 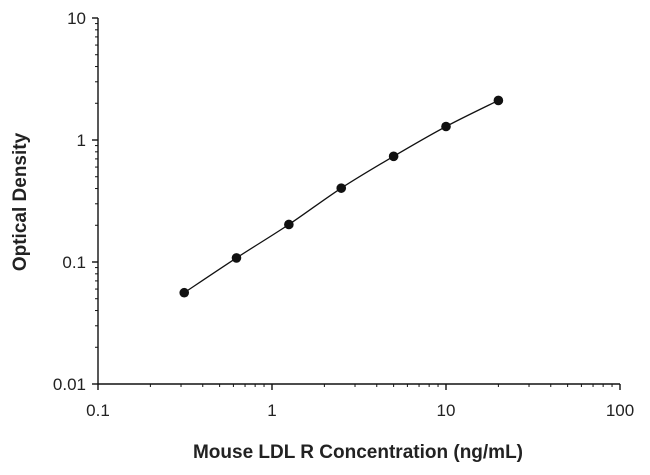 What do you see at coordinates (20, 201) in the screenshot?
I see `y-axis-title: Optical Density` at bounding box center [20, 201].